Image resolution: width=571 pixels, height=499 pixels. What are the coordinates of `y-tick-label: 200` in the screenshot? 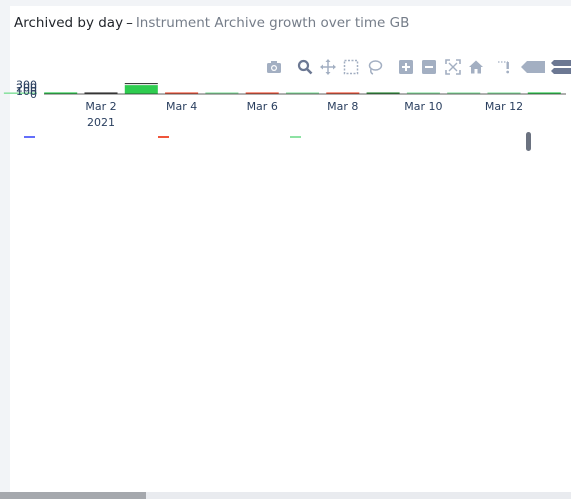 It's located at (26, 88).